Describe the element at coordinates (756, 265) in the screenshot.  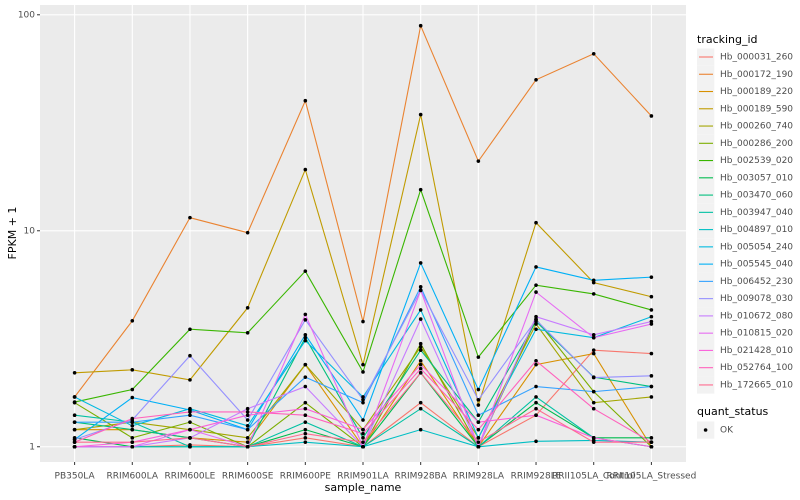
I see `legend-label: Hb_005545_040` at that location.